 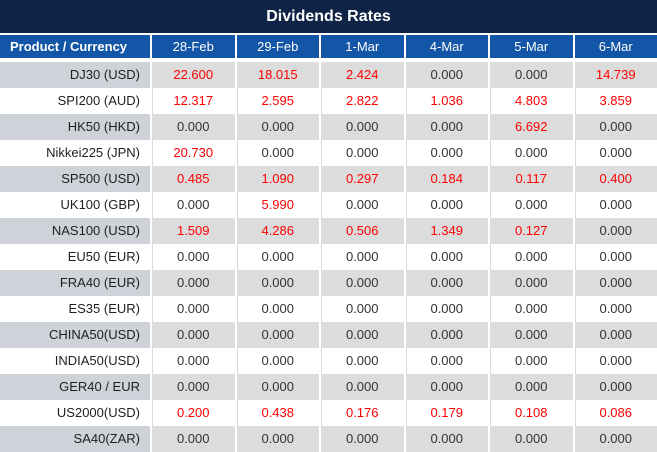 What do you see at coordinates (445, 413) in the screenshot?
I see `value-cell: 0.179` at bounding box center [445, 413].